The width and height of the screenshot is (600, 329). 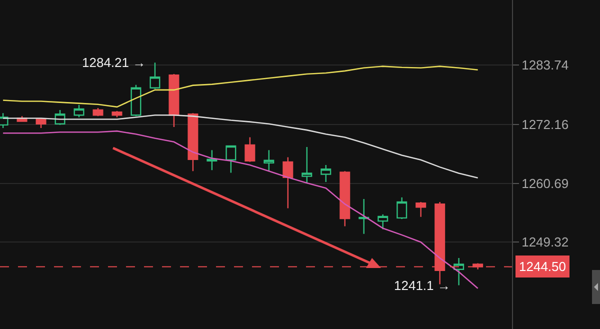 What do you see at coordinates (545, 65) in the screenshot?
I see `y-tick-label: 1283.74` at bounding box center [545, 65].